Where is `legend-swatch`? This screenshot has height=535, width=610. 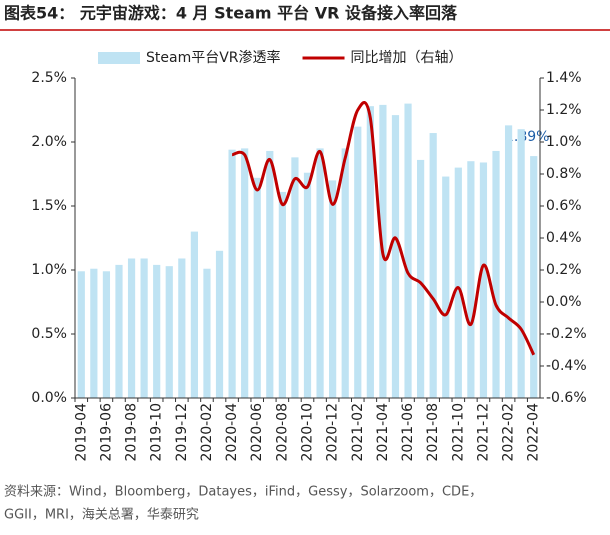 legend-swatch is located at coordinates (119, 58).